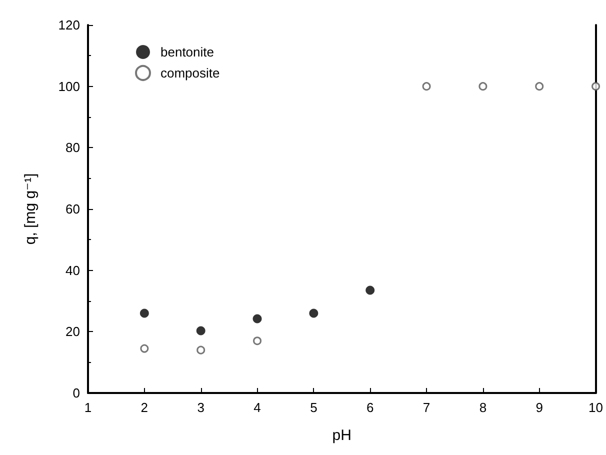  Describe the element at coordinates (370, 407) in the screenshot. I see `x-tick-label: 6` at that location.